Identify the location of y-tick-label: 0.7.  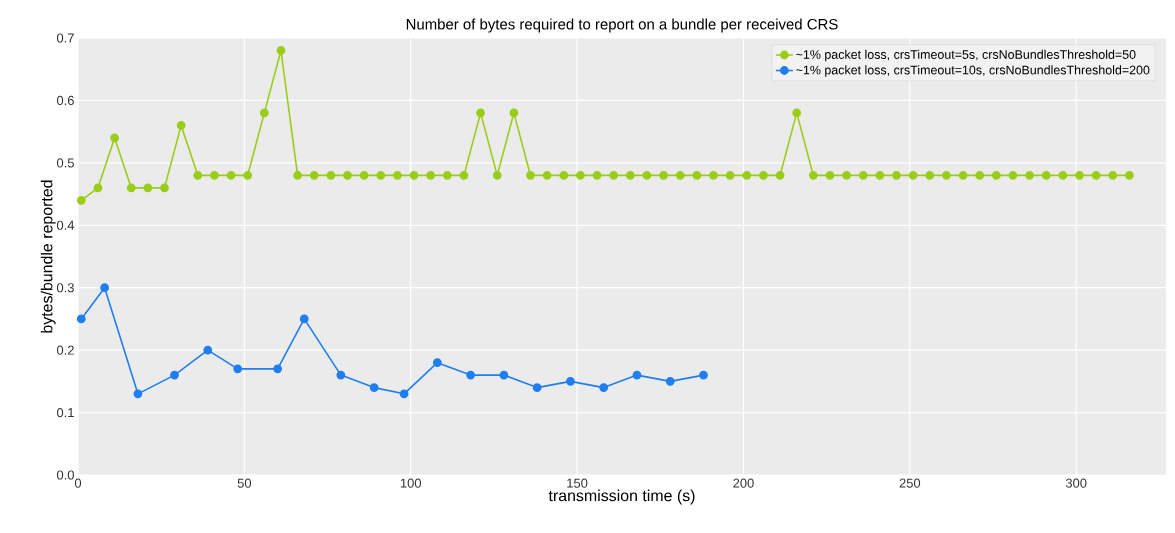
(65, 38).